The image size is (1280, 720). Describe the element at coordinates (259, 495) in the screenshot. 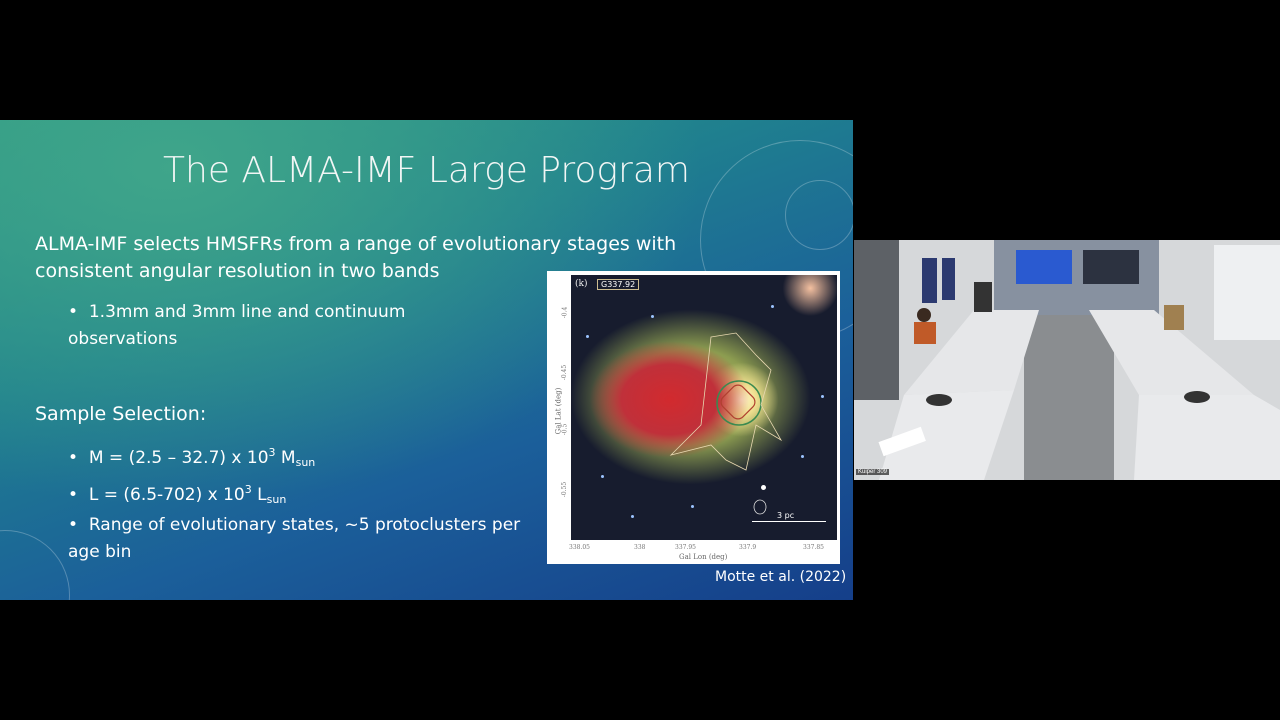

I see `lum-unit: L` at that location.